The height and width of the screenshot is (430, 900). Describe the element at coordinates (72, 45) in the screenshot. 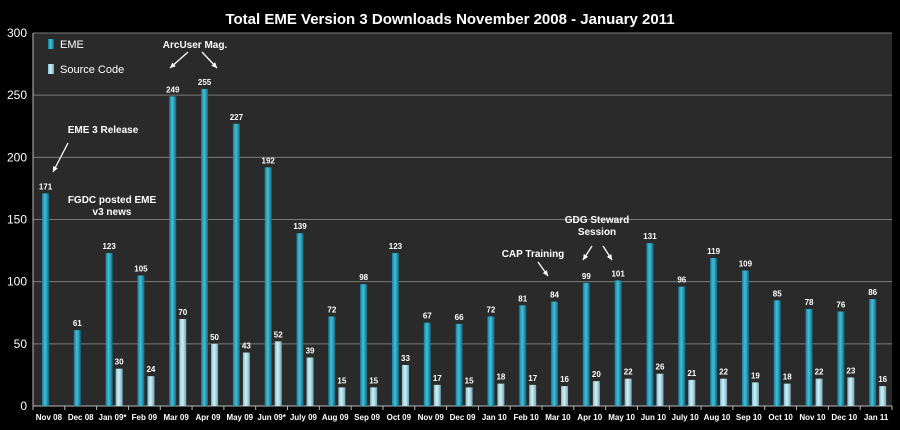

I see `legend-label: EME` at that location.